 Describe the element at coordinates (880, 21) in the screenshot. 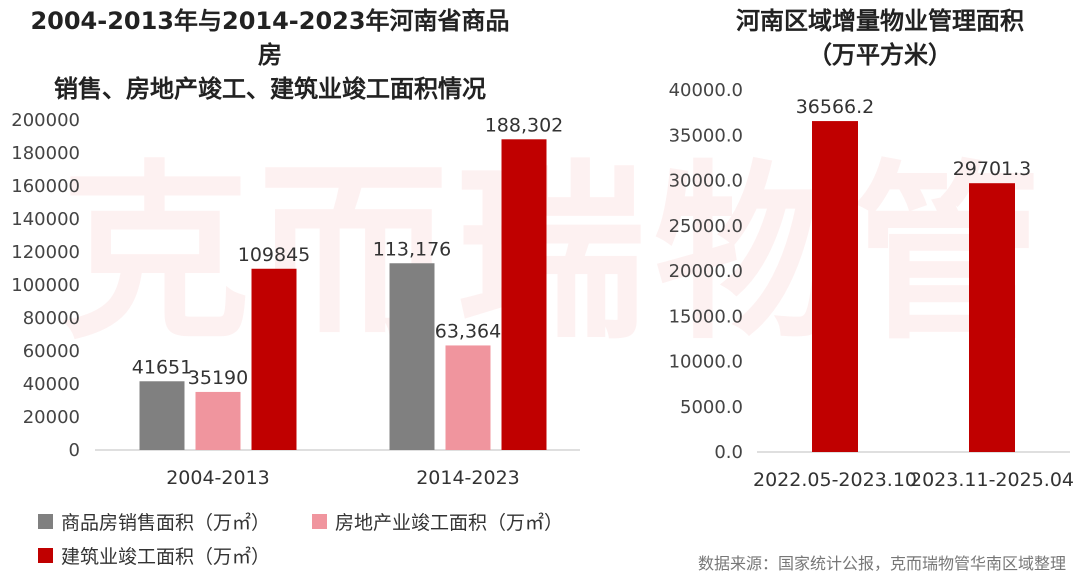

I see `right-chart-title-line-1: 河南区域增量物业管理面积` at that location.